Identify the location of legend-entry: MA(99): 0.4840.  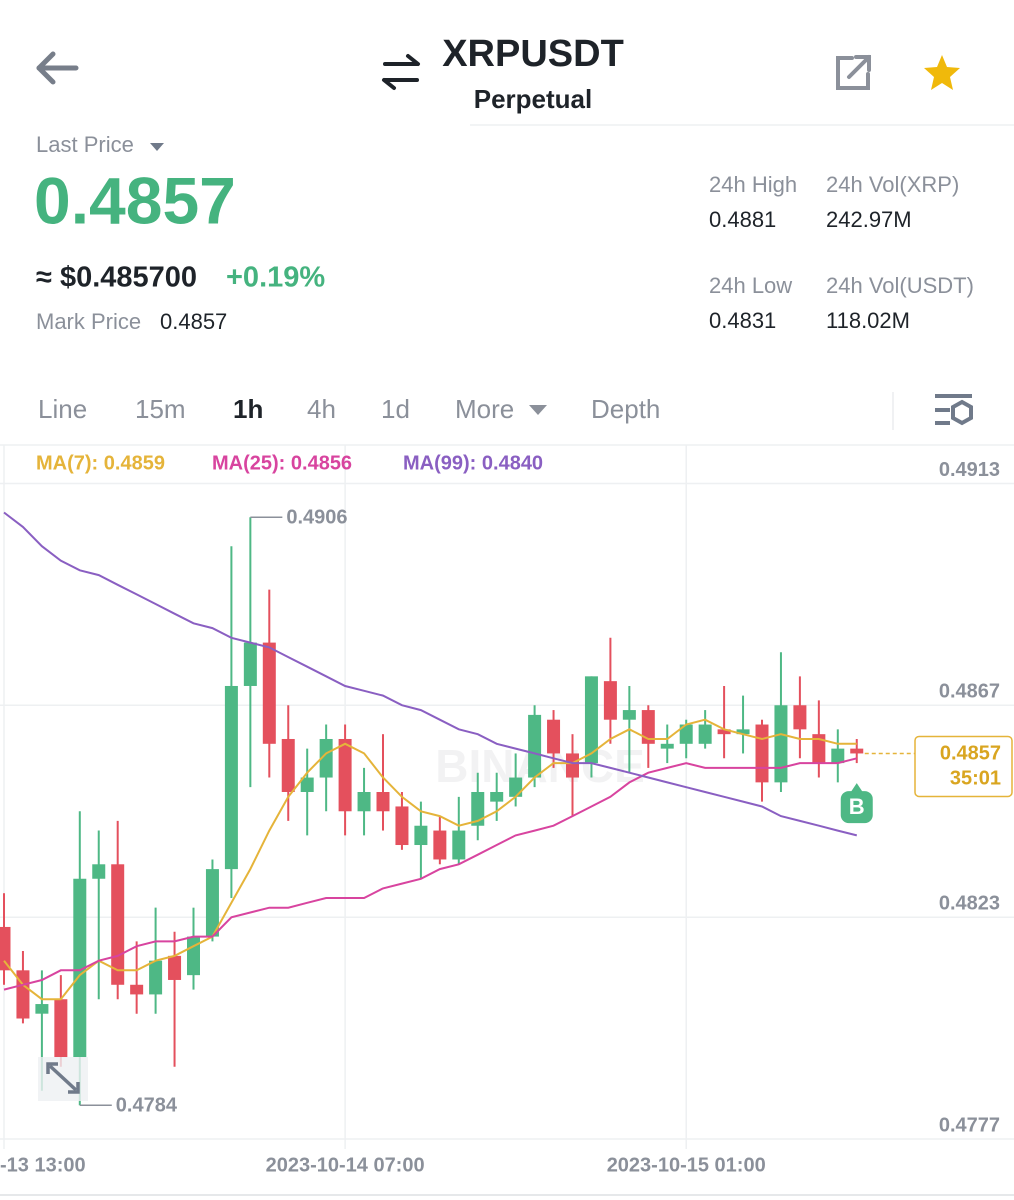
(473, 463).